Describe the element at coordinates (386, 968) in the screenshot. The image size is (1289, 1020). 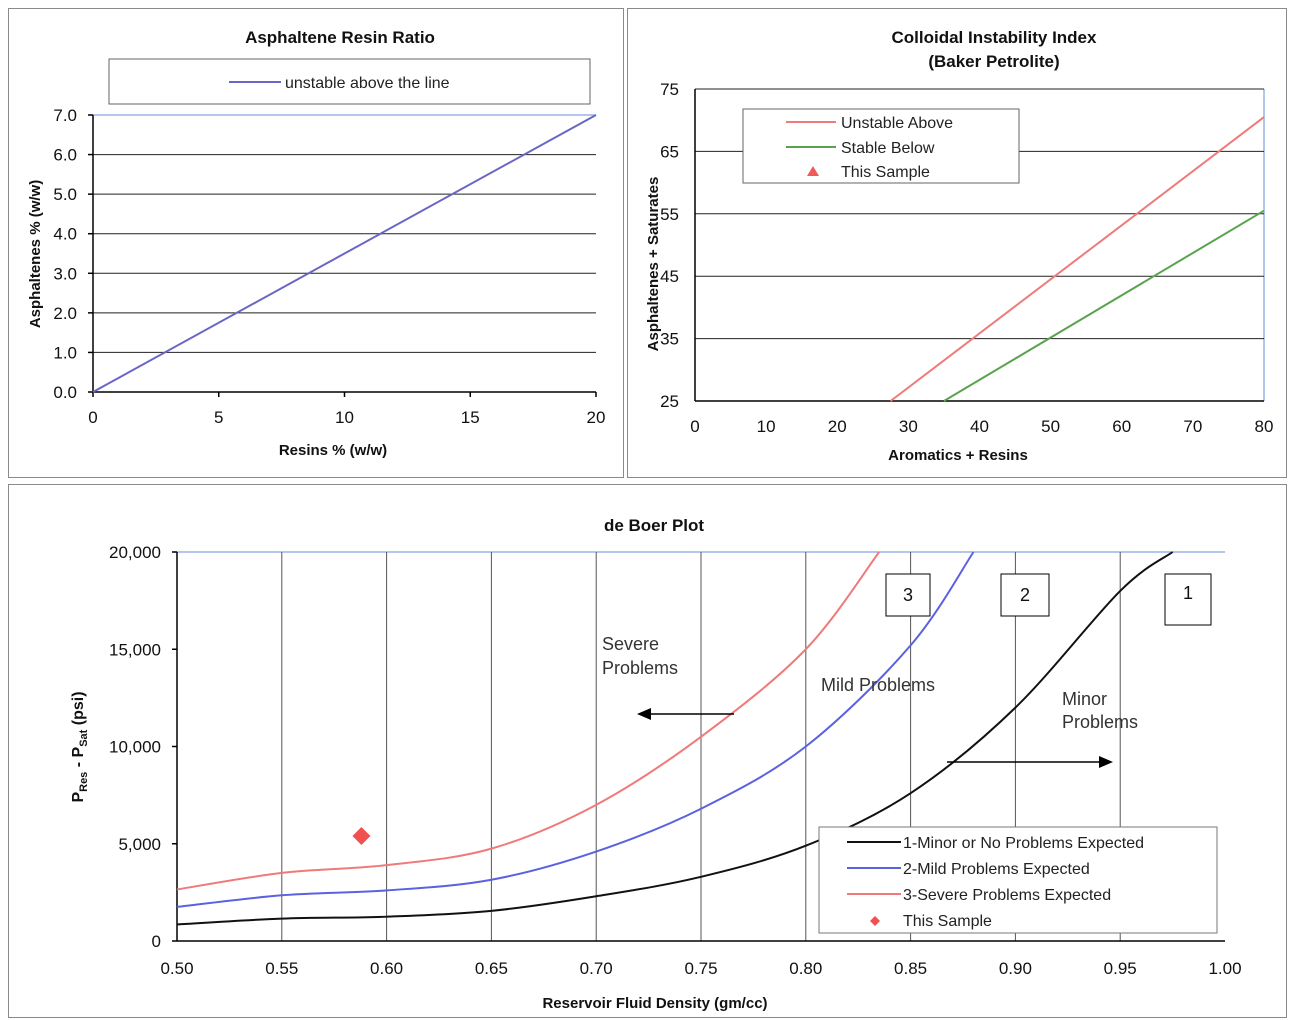
I see `x-tick-label: 0.60` at that location.